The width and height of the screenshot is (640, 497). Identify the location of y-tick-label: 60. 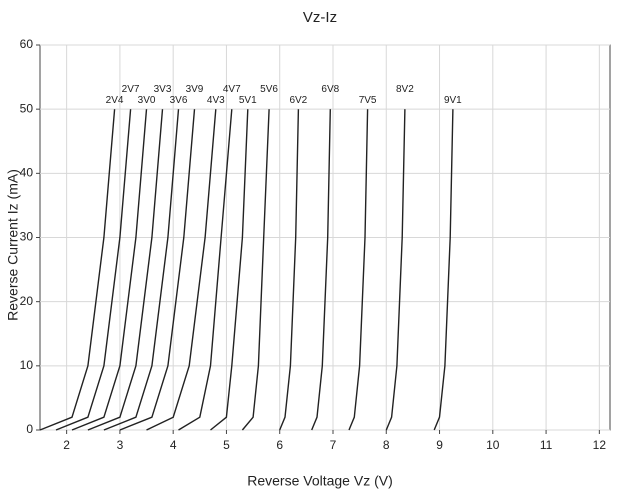
(27, 44).